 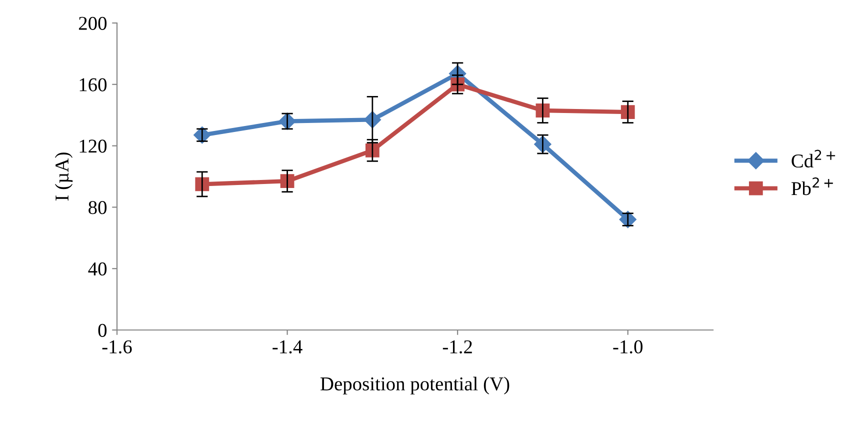 What do you see at coordinates (415, 385) in the screenshot?
I see `x-axis-title: Deposition potential (V)` at bounding box center [415, 385].